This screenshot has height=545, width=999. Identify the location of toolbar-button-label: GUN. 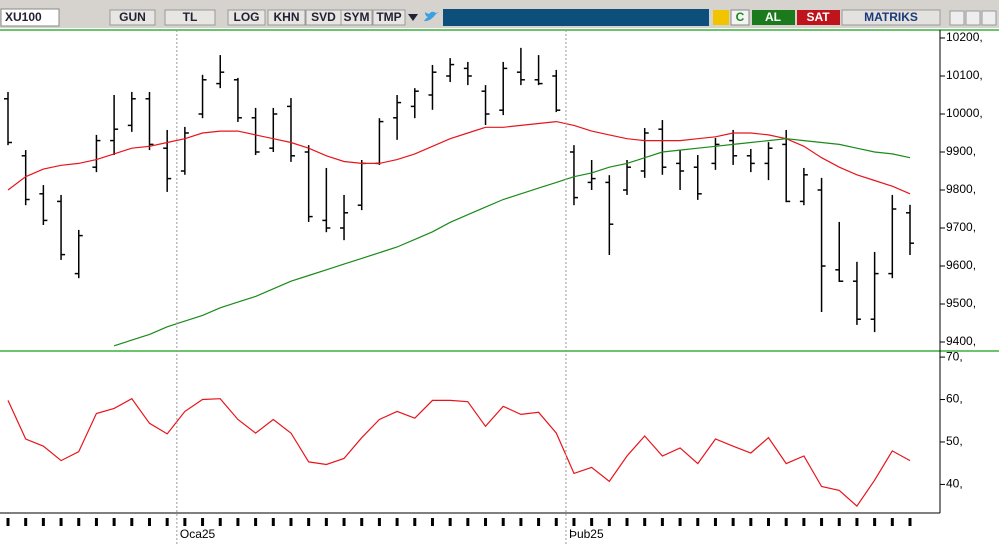
(132, 17).